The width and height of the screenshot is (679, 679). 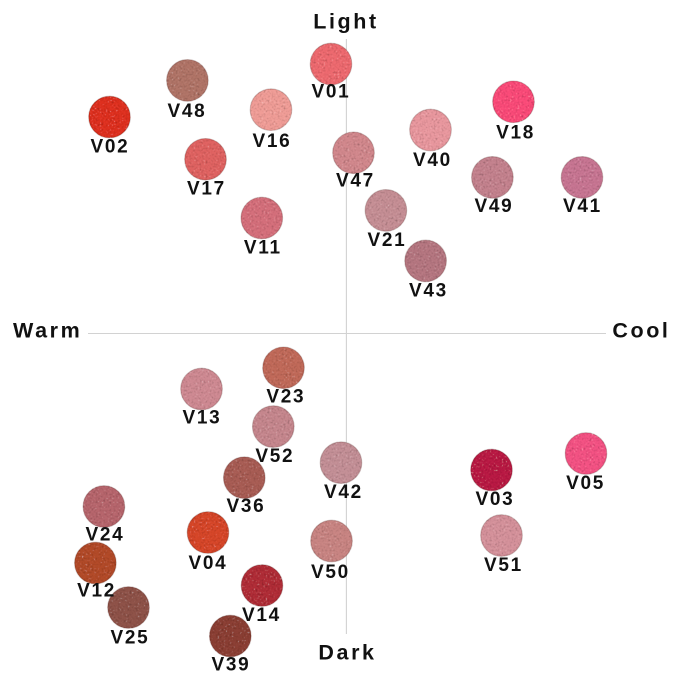 I want to click on svg-text: V41, so click(x=582, y=206).